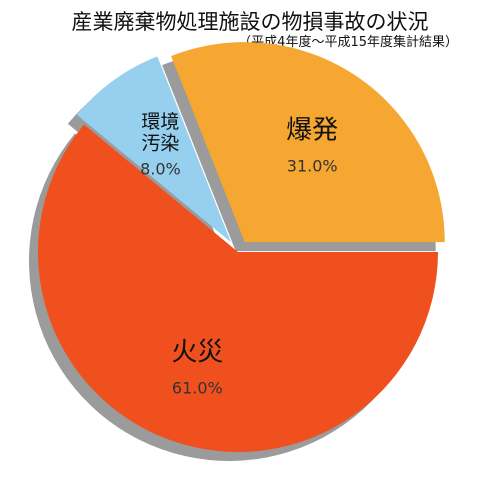 This screenshot has width=500, height=500. Describe the element at coordinates (160, 169) in the screenshot. I see `slice-value-1: 8.0%` at that location.